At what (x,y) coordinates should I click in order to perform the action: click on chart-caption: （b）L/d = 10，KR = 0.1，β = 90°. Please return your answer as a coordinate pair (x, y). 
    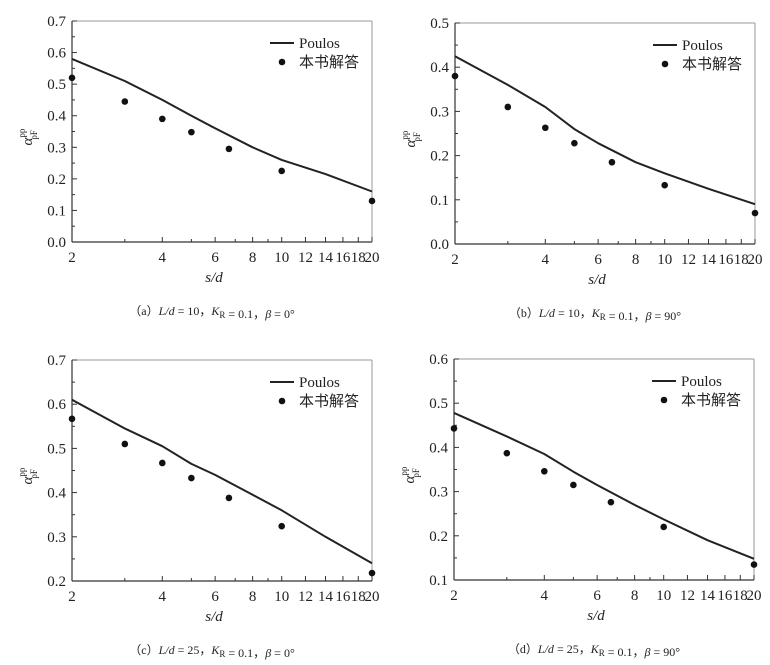
    Looking at the image, I should click on (595, 314).